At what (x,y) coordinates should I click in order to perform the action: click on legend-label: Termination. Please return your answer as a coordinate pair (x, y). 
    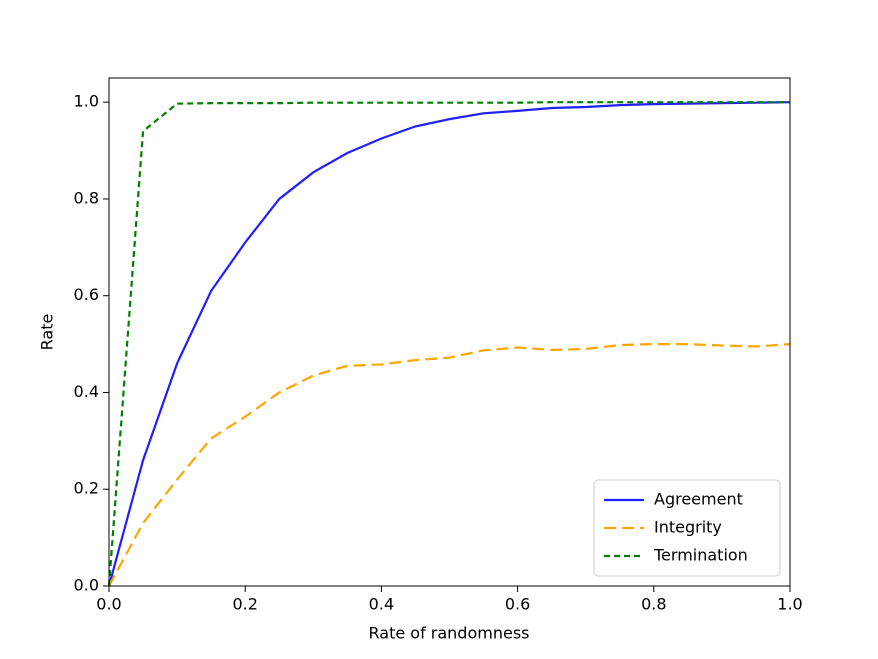
    Looking at the image, I should click on (700, 555).